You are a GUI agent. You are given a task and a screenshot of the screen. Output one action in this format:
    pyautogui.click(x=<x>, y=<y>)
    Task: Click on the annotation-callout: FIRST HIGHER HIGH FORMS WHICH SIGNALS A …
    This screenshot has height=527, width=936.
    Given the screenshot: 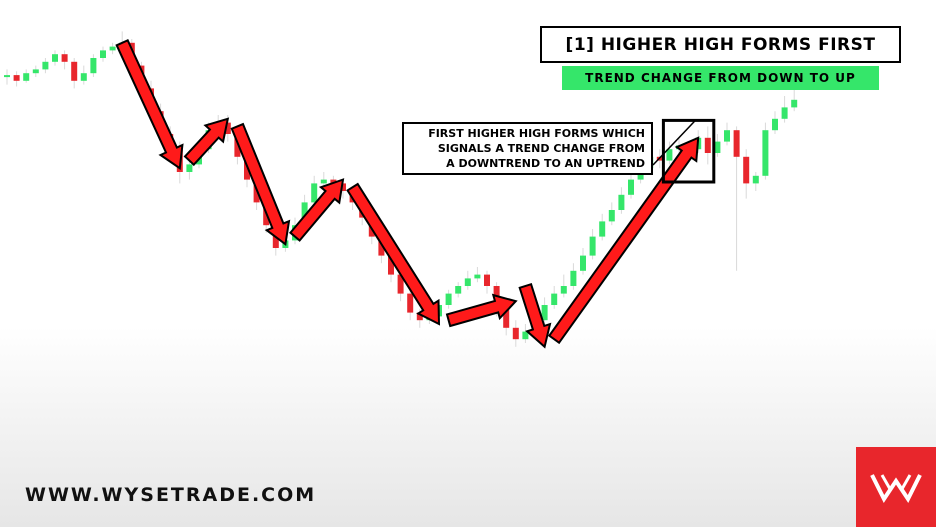 What is the action you would take?
    pyautogui.click(x=527, y=148)
    